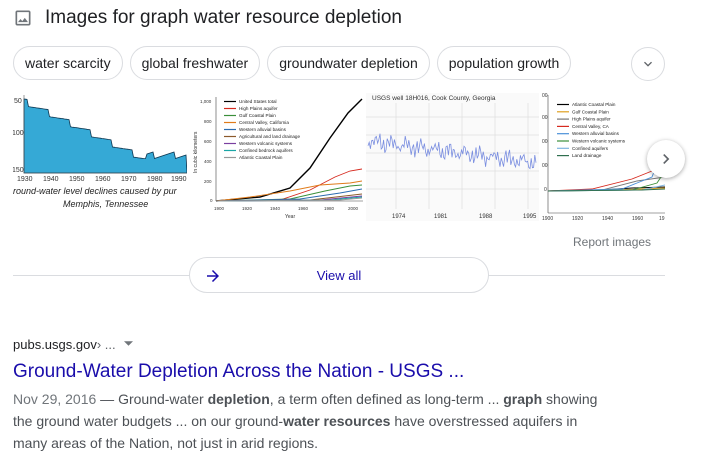 The image size is (711, 454). Describe the element at coordinates (18, 133) in the screenshot. I see `y-tick-100: 100` at that location.